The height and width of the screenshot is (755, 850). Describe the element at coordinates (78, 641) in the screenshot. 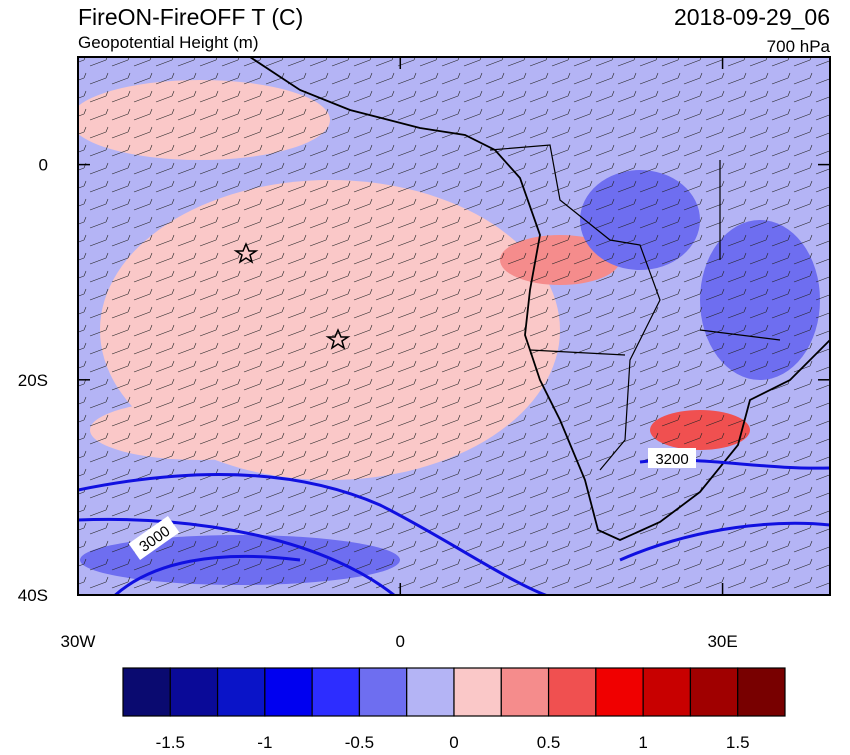

I see `x-tick-label: 30W` at that location.